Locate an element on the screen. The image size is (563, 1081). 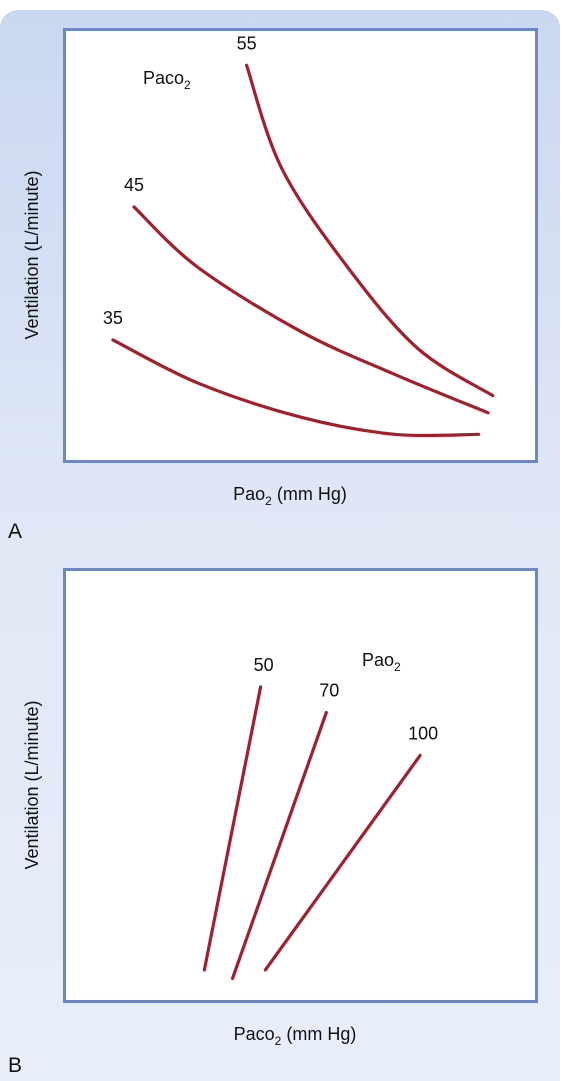
panel-a-series-35-line is located at coordinates (296, 388).